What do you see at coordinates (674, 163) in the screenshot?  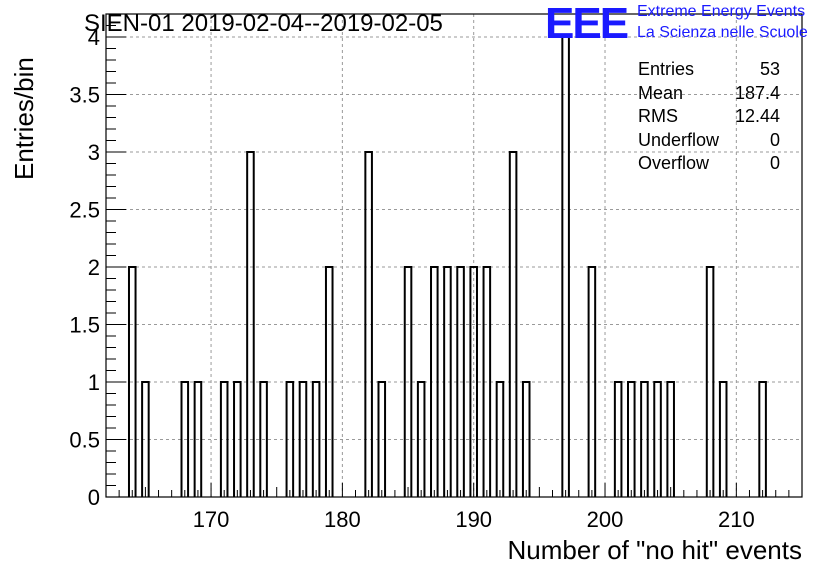 I see `stats-label: Overflow` at bounding box center [674, 163].